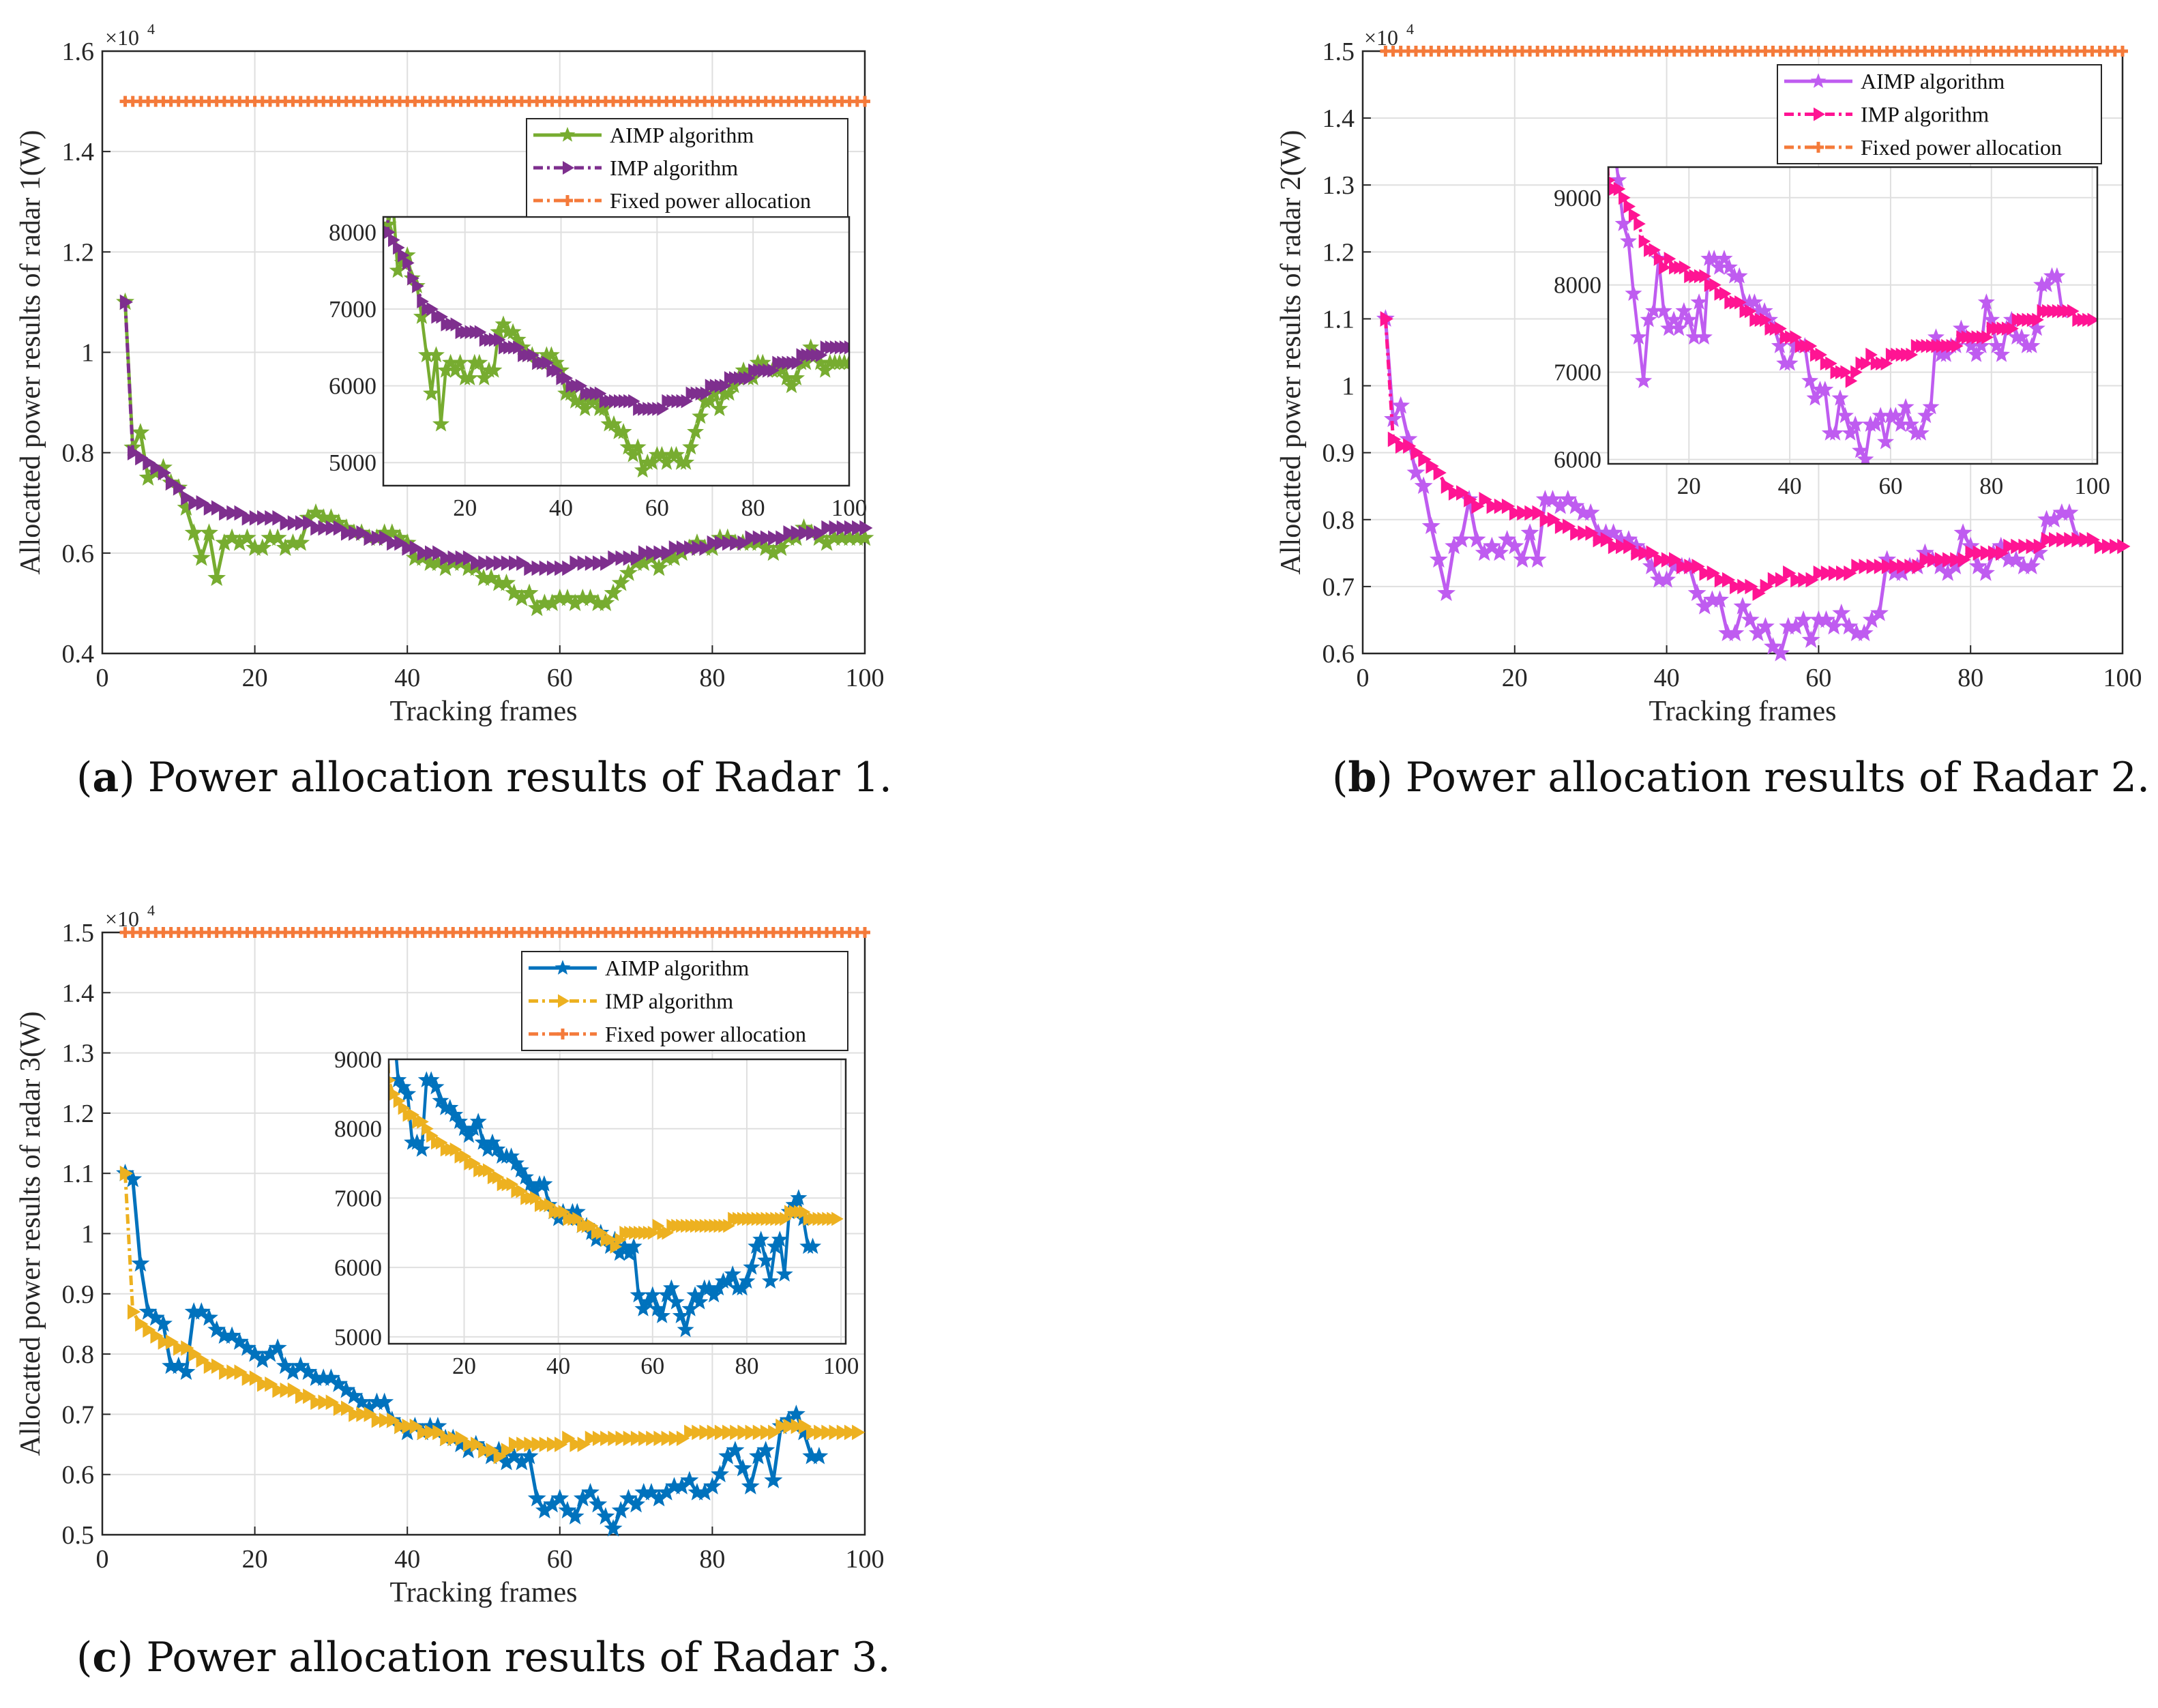 This screenshot has width=2158, height=1708. I want to click on inset-y-tick-label: 6000, so click(353, 387).